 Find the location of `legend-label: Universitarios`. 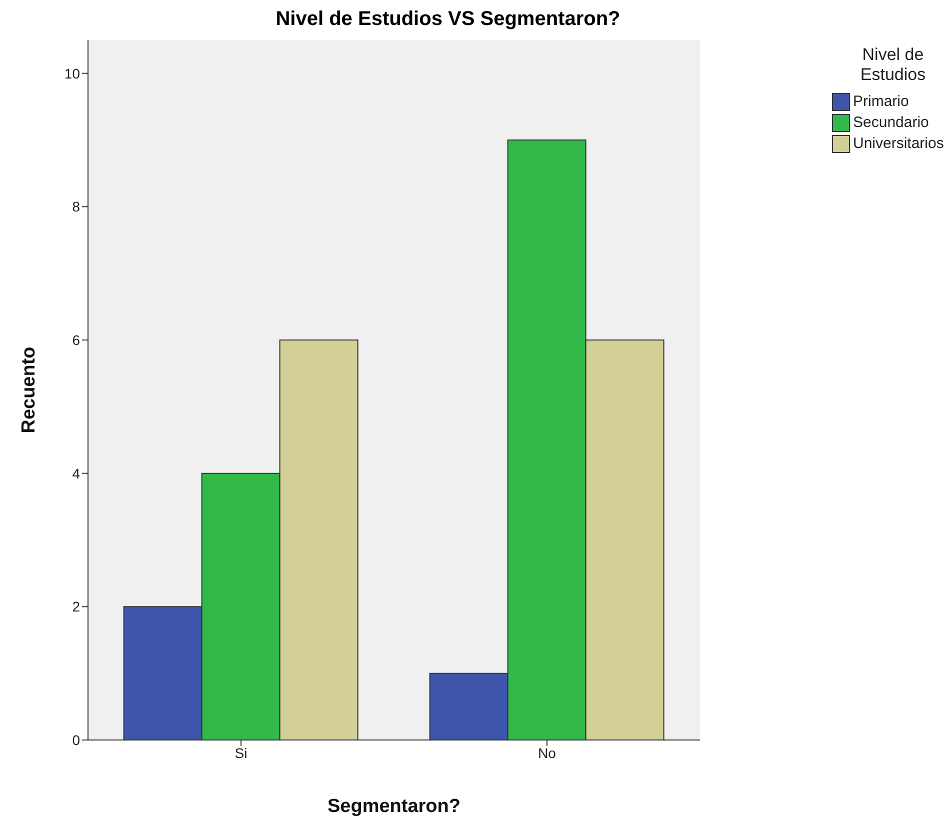

legend-label: Universitarios is located at coordinates (898, 143).